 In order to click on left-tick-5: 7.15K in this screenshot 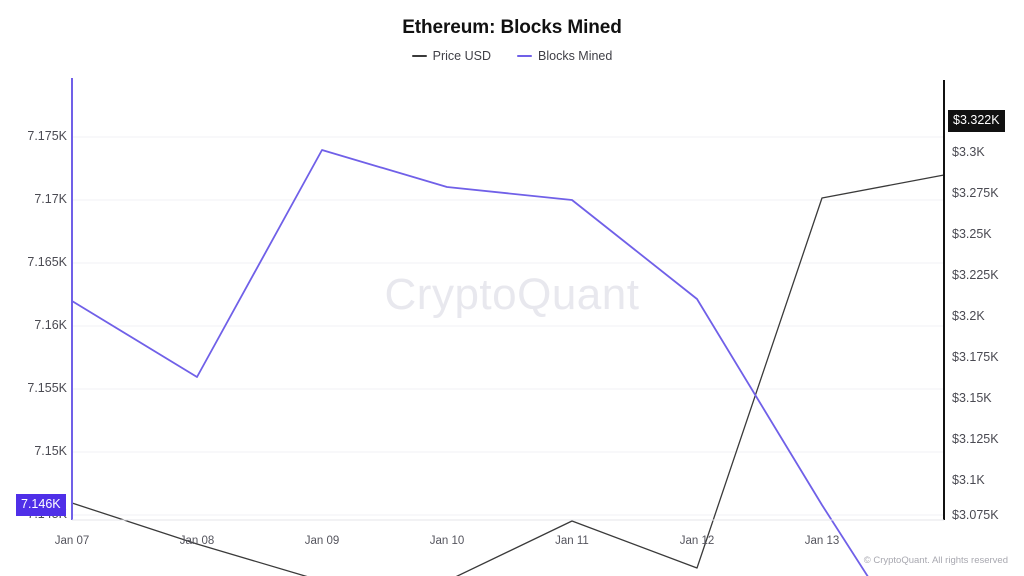, I will do `click(50, 451)`.